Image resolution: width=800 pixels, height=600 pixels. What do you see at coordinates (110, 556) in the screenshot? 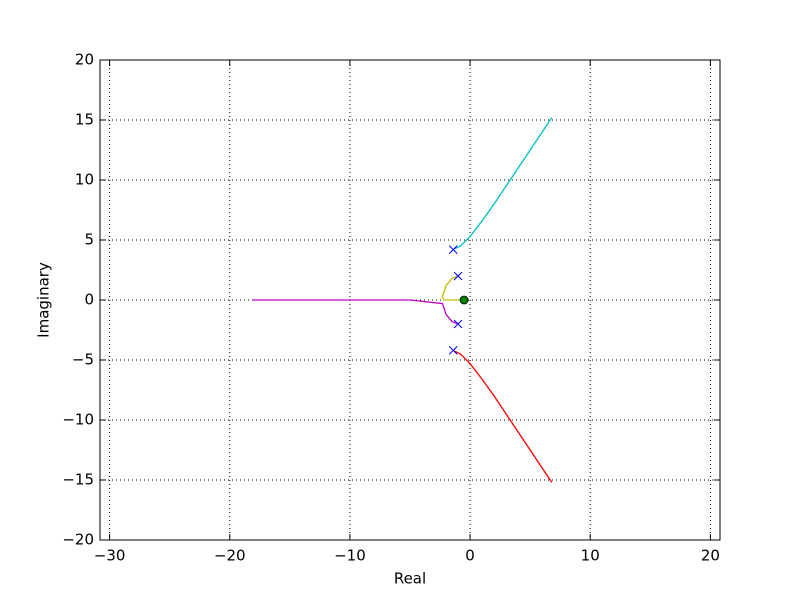
I see `x-tick-label: −30` at bounding box center [110, 556].